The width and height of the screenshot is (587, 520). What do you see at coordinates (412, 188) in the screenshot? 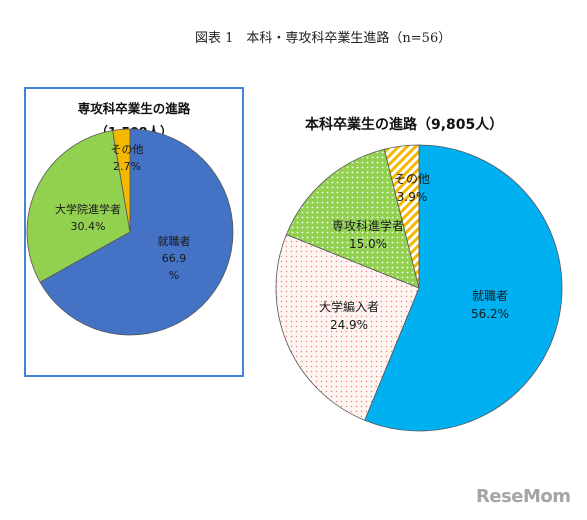
I see `slice-label-4: その他 3.9%` at bounding box center [412, 188].